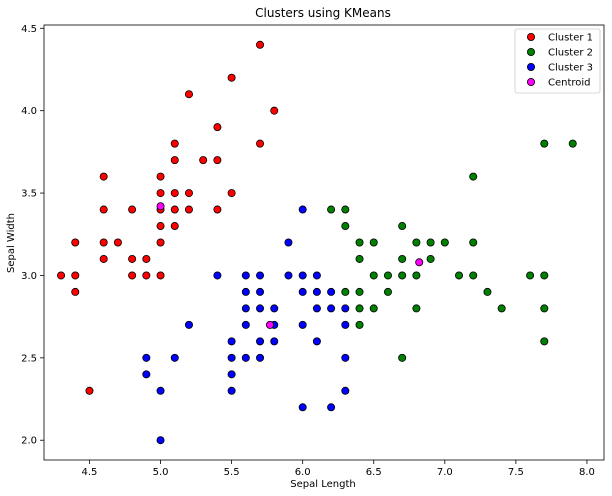 This screenshot has width=612, height=496. What do you see at coordinates (29, 276) in the screenshot?
I see `y-tick-label: 3.0` at bounding box center [29, 276].